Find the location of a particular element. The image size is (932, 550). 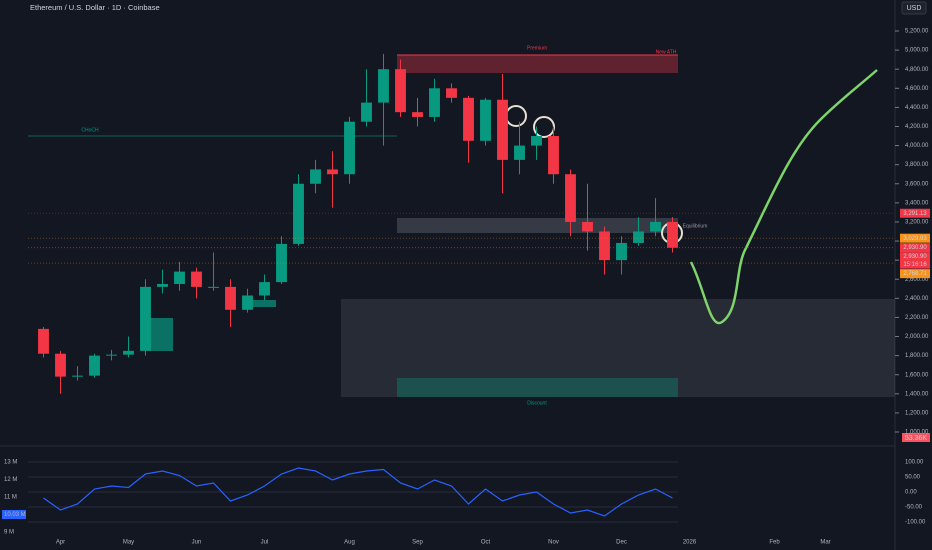

y-tick-label: 3,800.00 is located at coordinates (917, 165).